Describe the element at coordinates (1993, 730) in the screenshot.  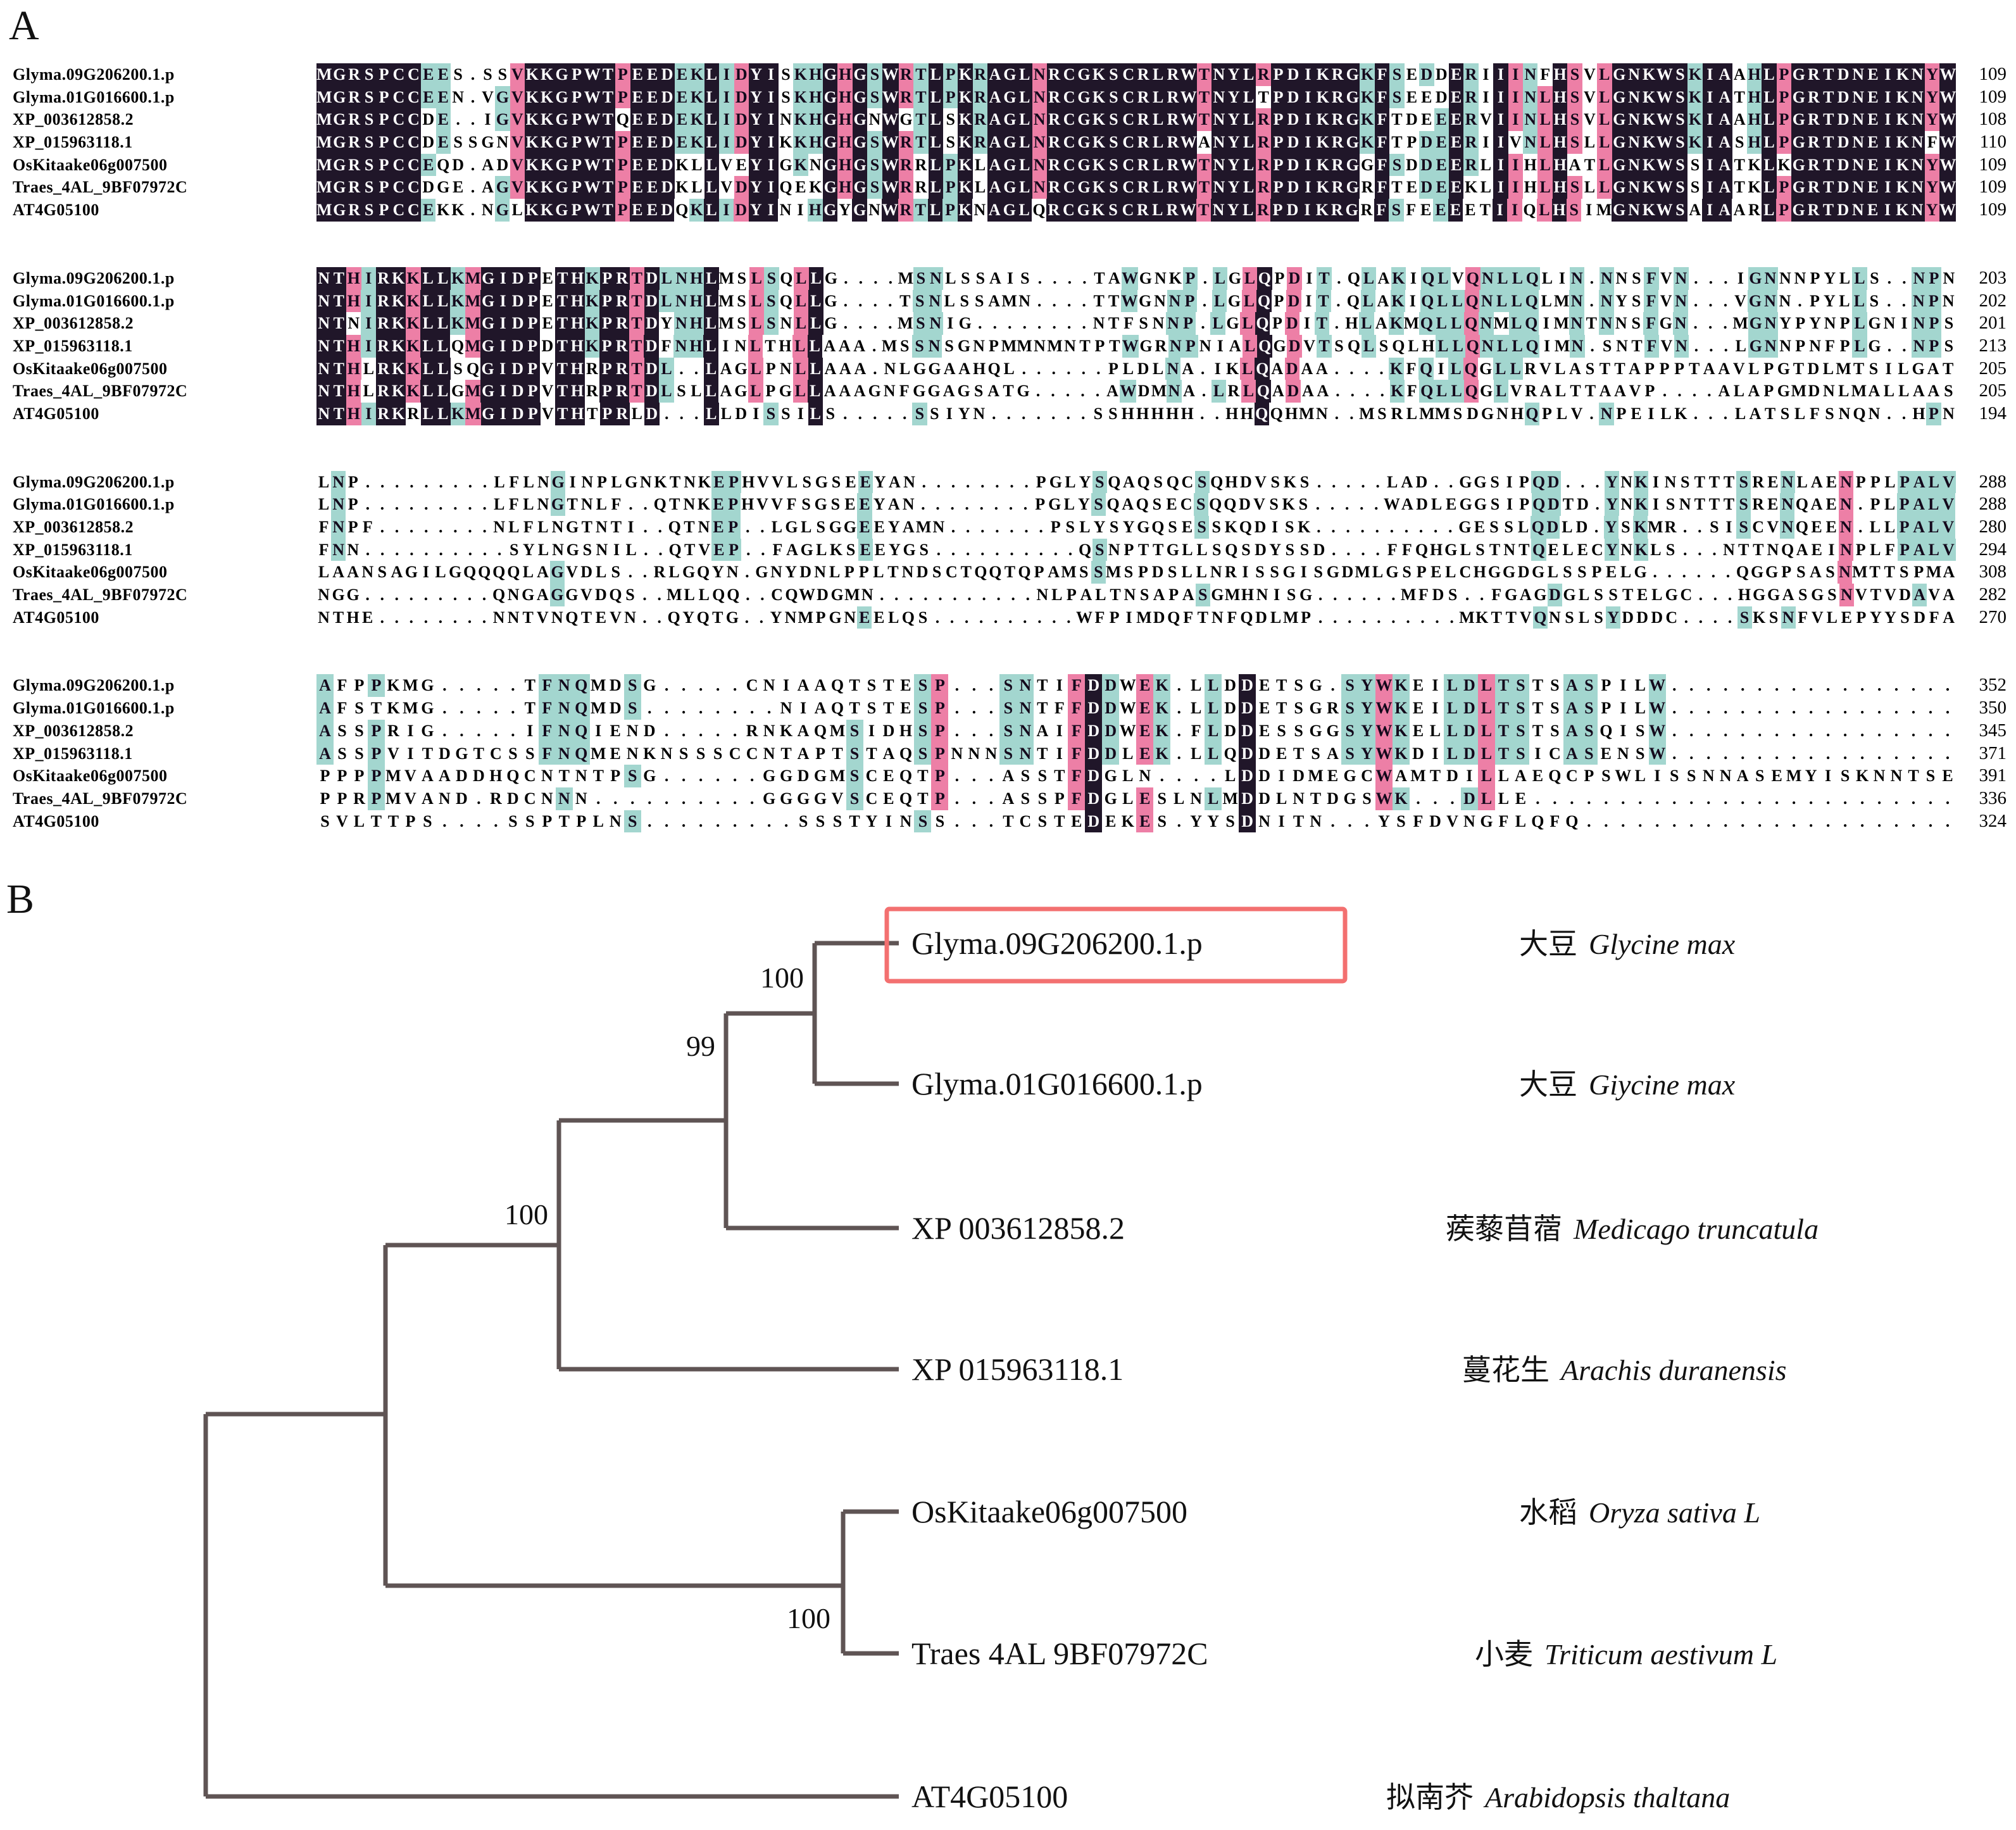
I see `position-number: 345` at that location.